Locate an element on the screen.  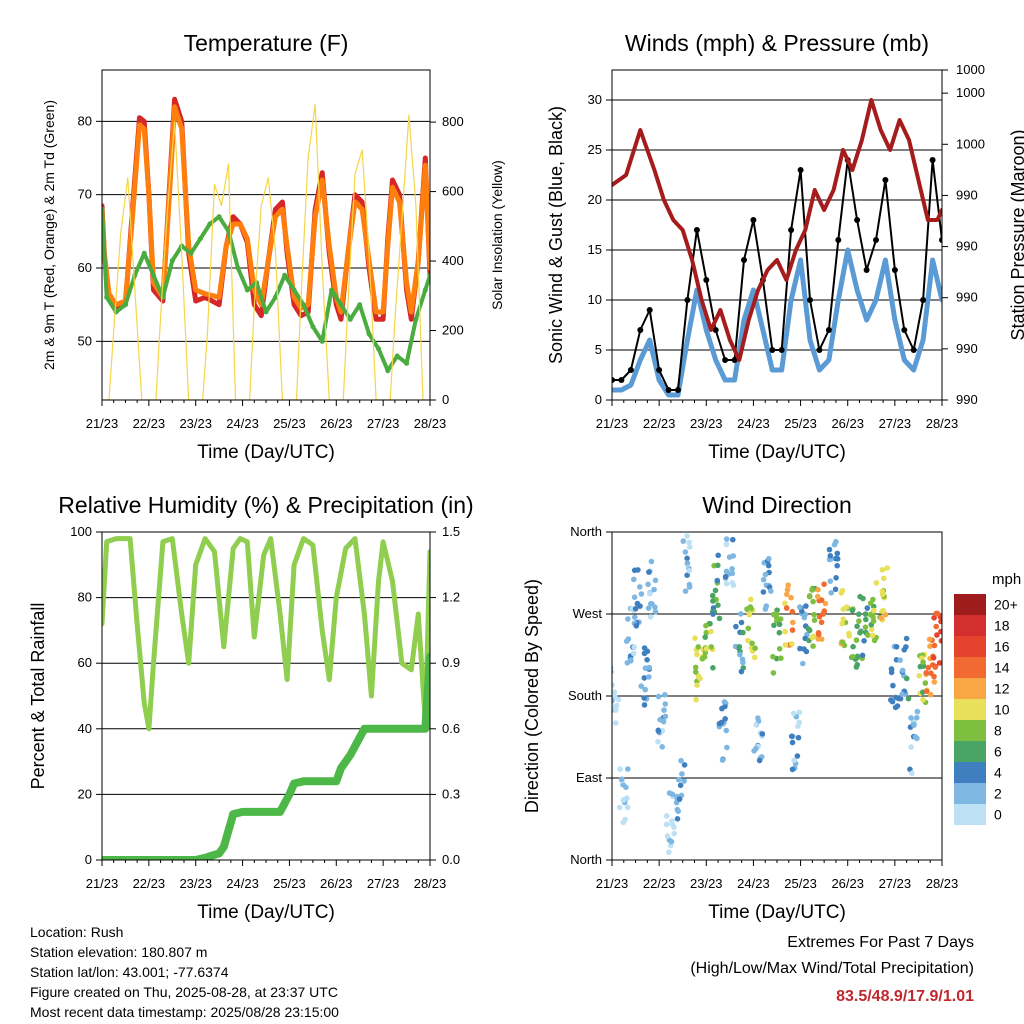
y2-axis-label: Solar Insolation (Yellow) is located at coordinates (497, 235).